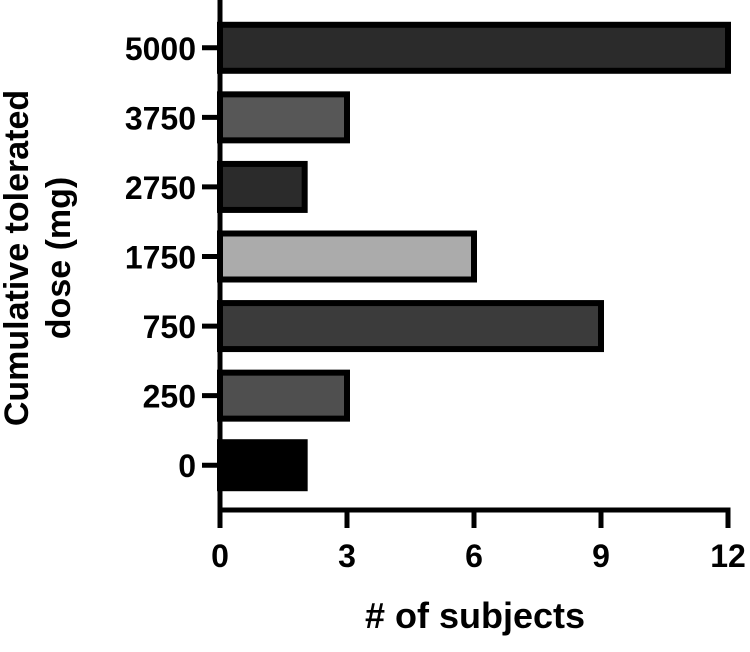  Describe the element at coordinates (474, 556) in the screenshot. I see `x-tick-label: 6` at that location.